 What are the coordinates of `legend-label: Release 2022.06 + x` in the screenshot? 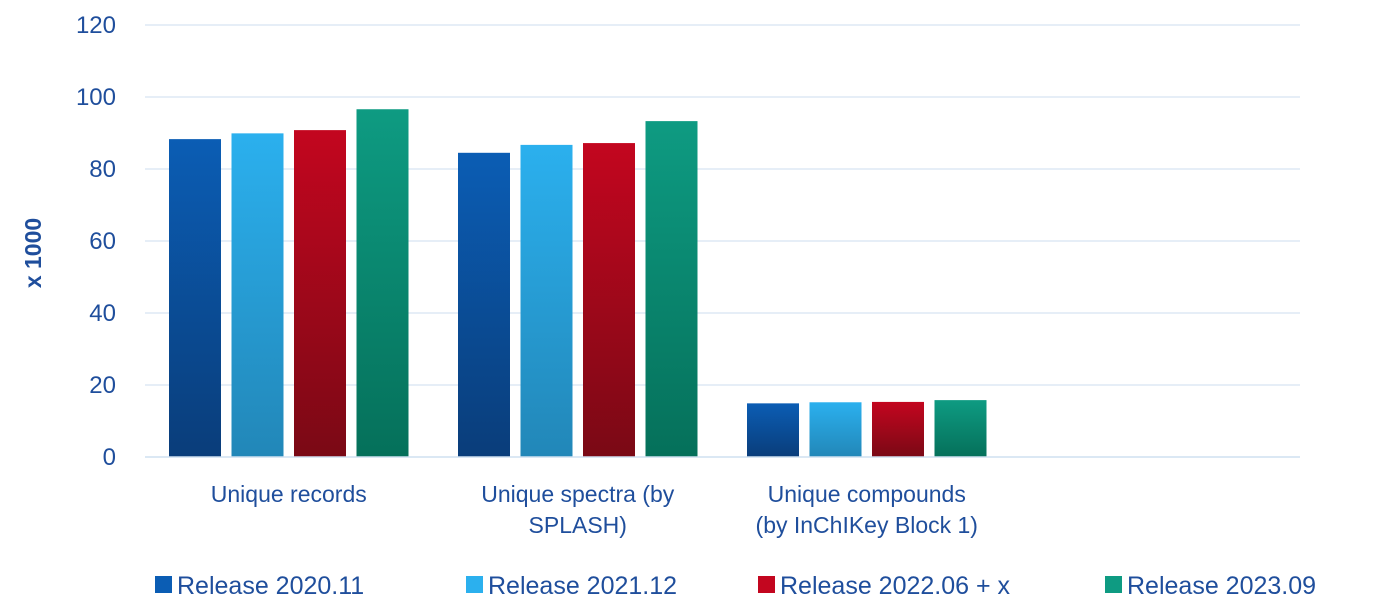 It's located at (895, 586).